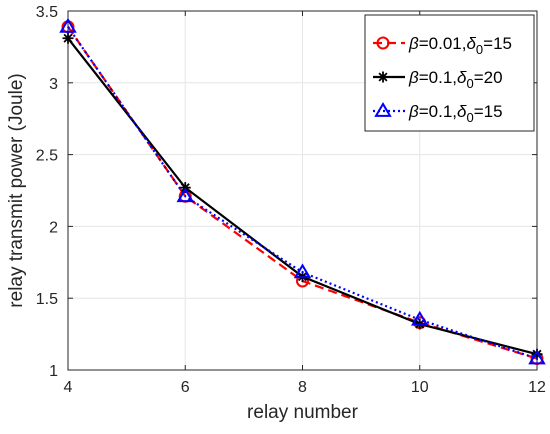 This screenshot has width=550, height=434. I want to click on y-tick-label: 3, so click(53, 84).